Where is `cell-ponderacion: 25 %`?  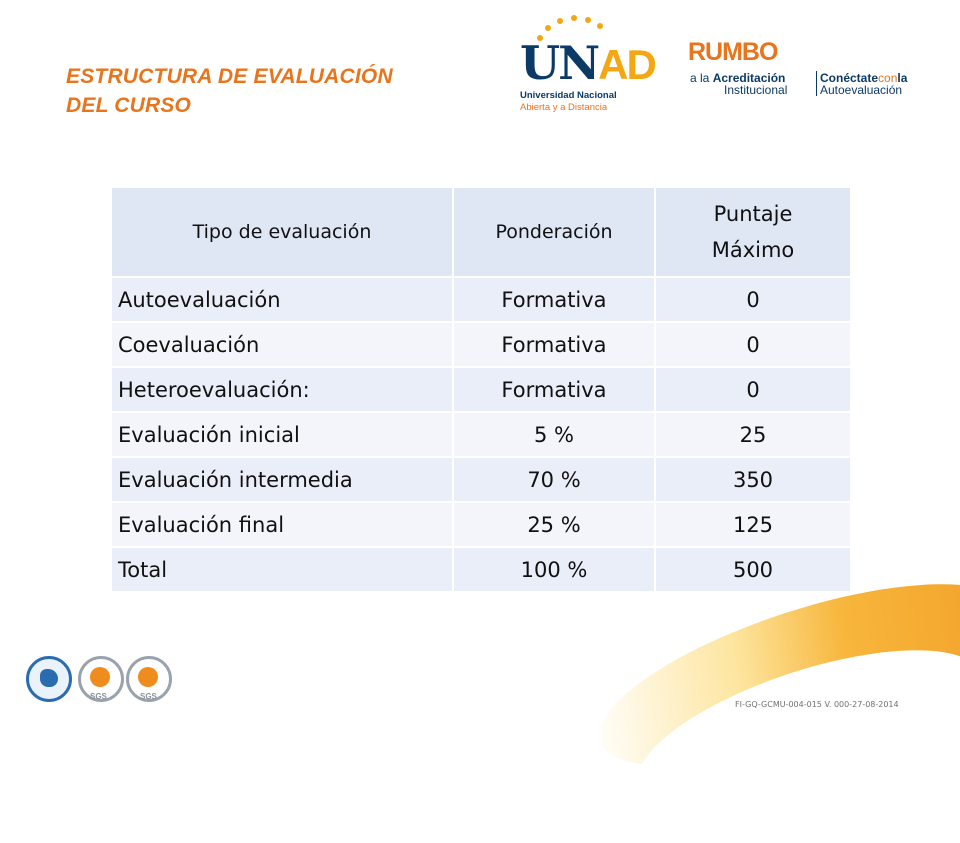
cell-ponderacion: 25 % is located at coordinates (554, 524).